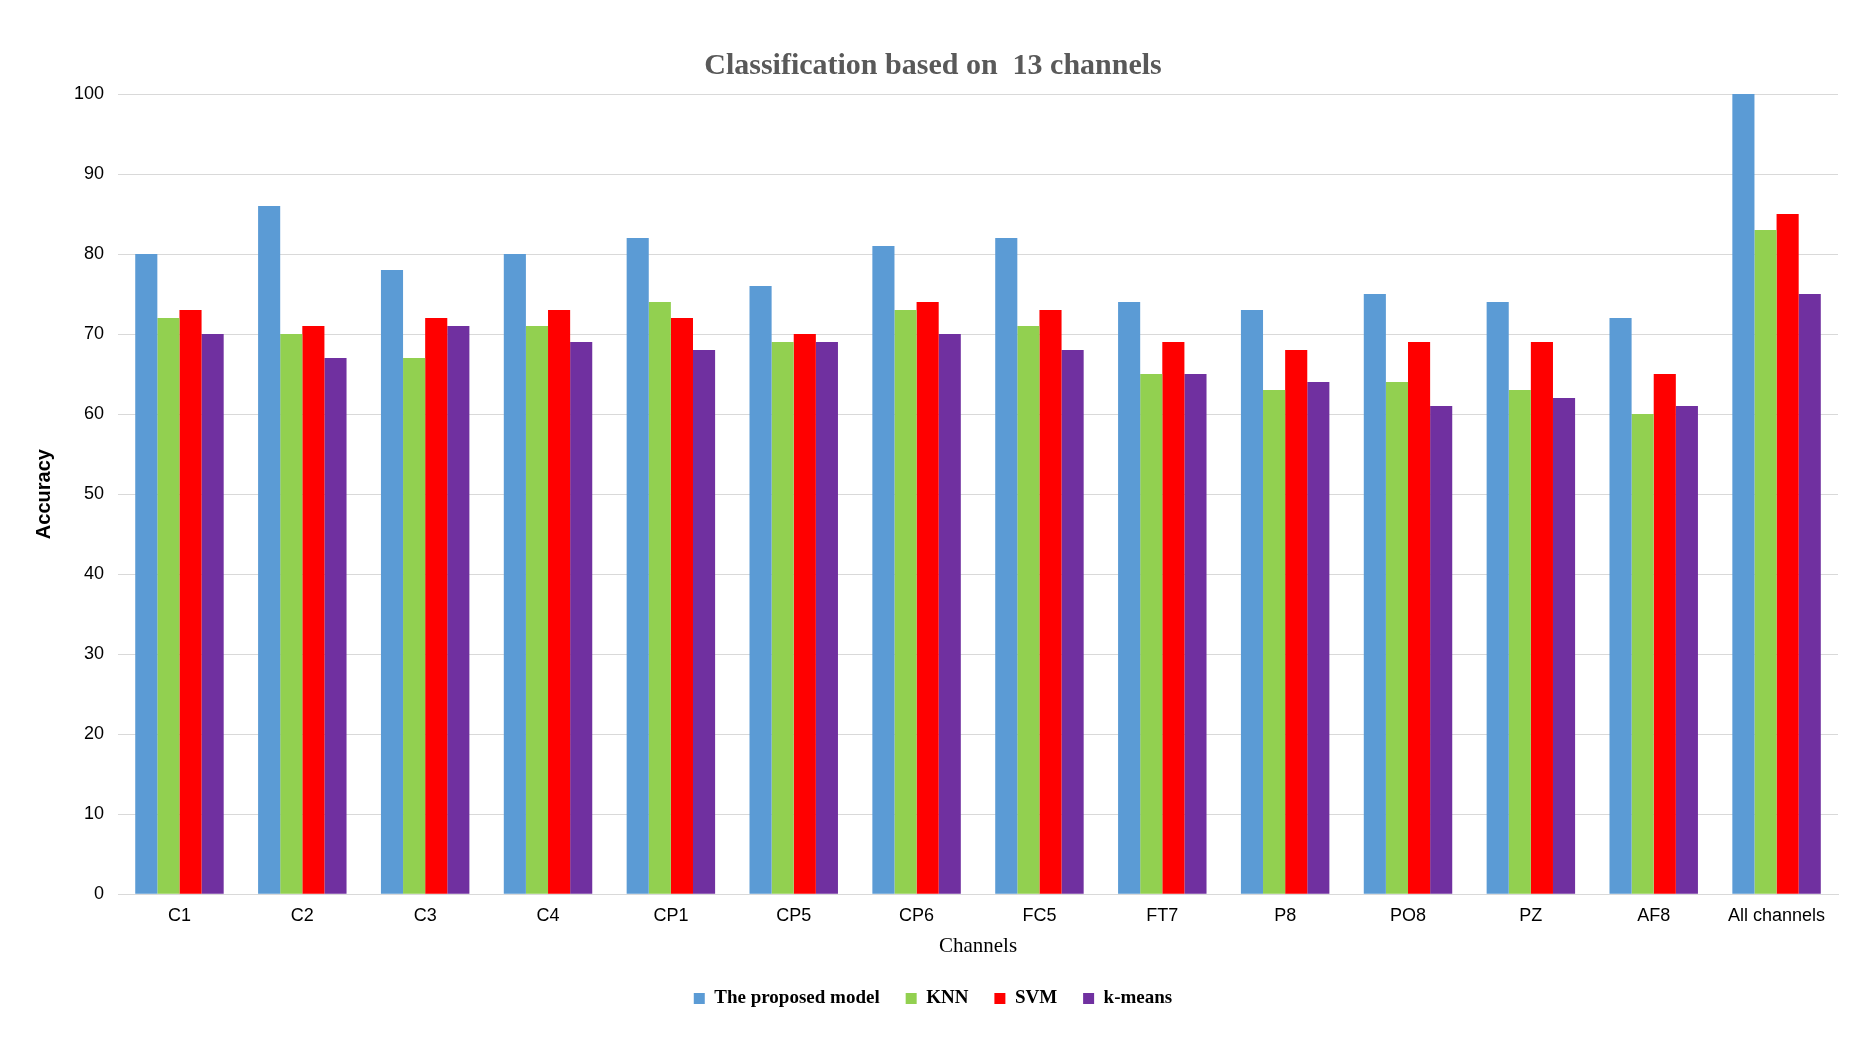 The width and height of the screenshot is (1874, 1040). I want to click on legend-label: The proposed model, so click(797, 997).